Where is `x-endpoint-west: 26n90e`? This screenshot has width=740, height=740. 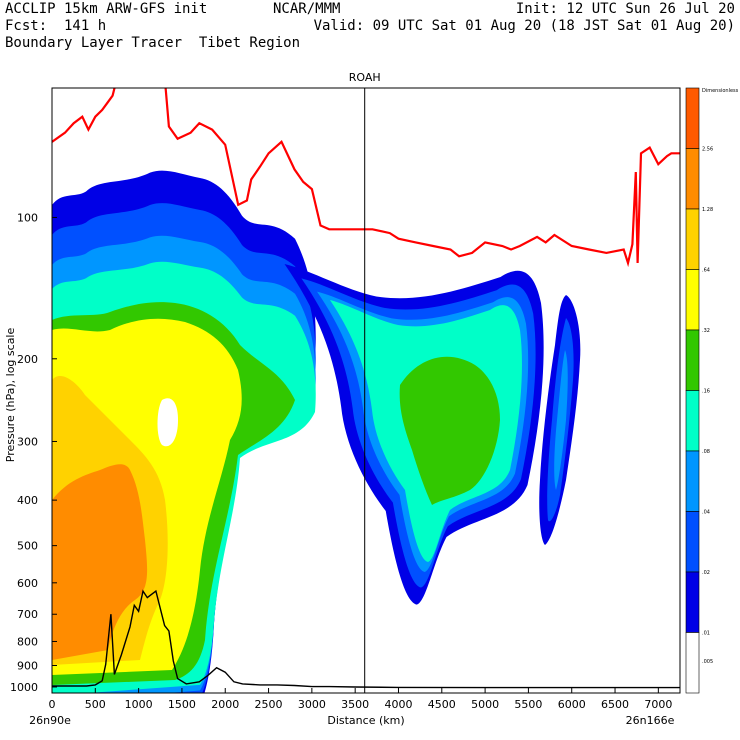
x-endpoint-west: 26n90e is located at coordinates (50, 720).